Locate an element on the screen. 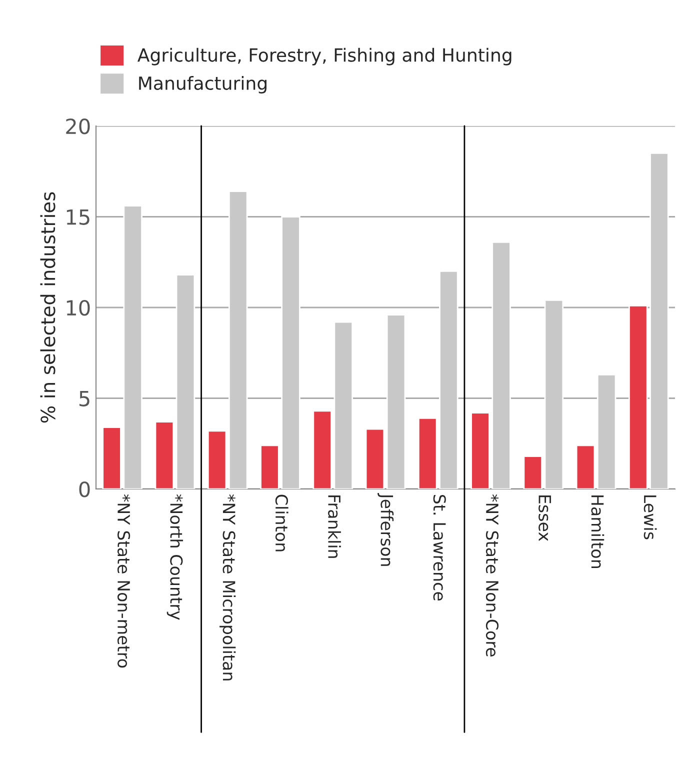 Image resolution: width=689 pixels, height=768 pixels. y-tick-label: 5 is located at coordinates (84, 398).